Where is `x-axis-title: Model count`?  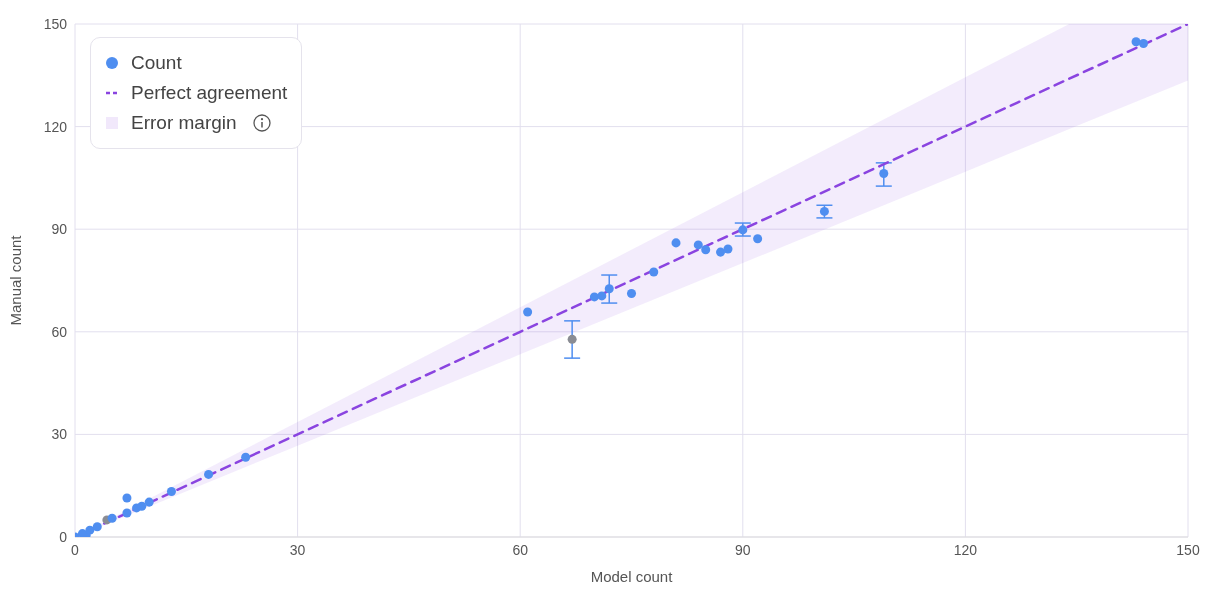
x-axis-title: Model count is located at coordinates (632, 576).